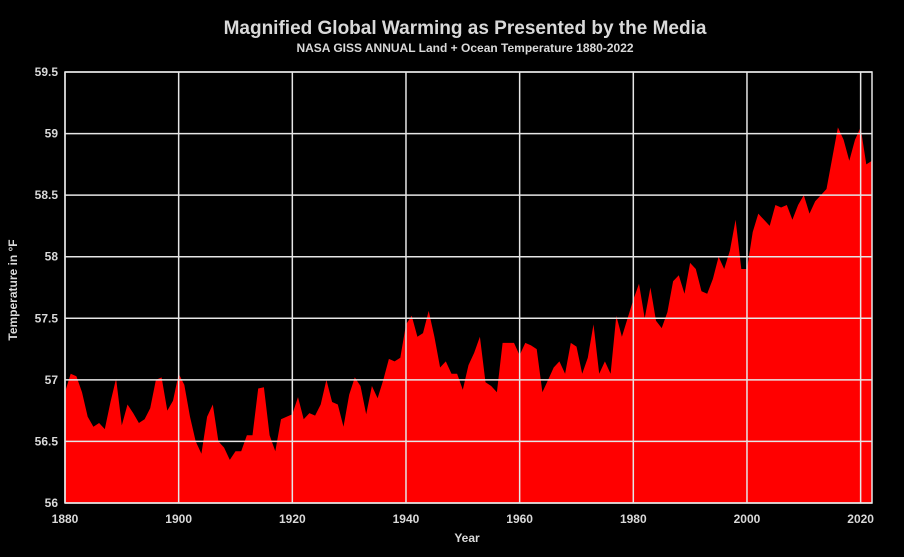 This screenshot has height=557, width=904. Describe the element at coordinates (860, 519) in the screenshot. I see `x-tick-label: 2020` at that location.